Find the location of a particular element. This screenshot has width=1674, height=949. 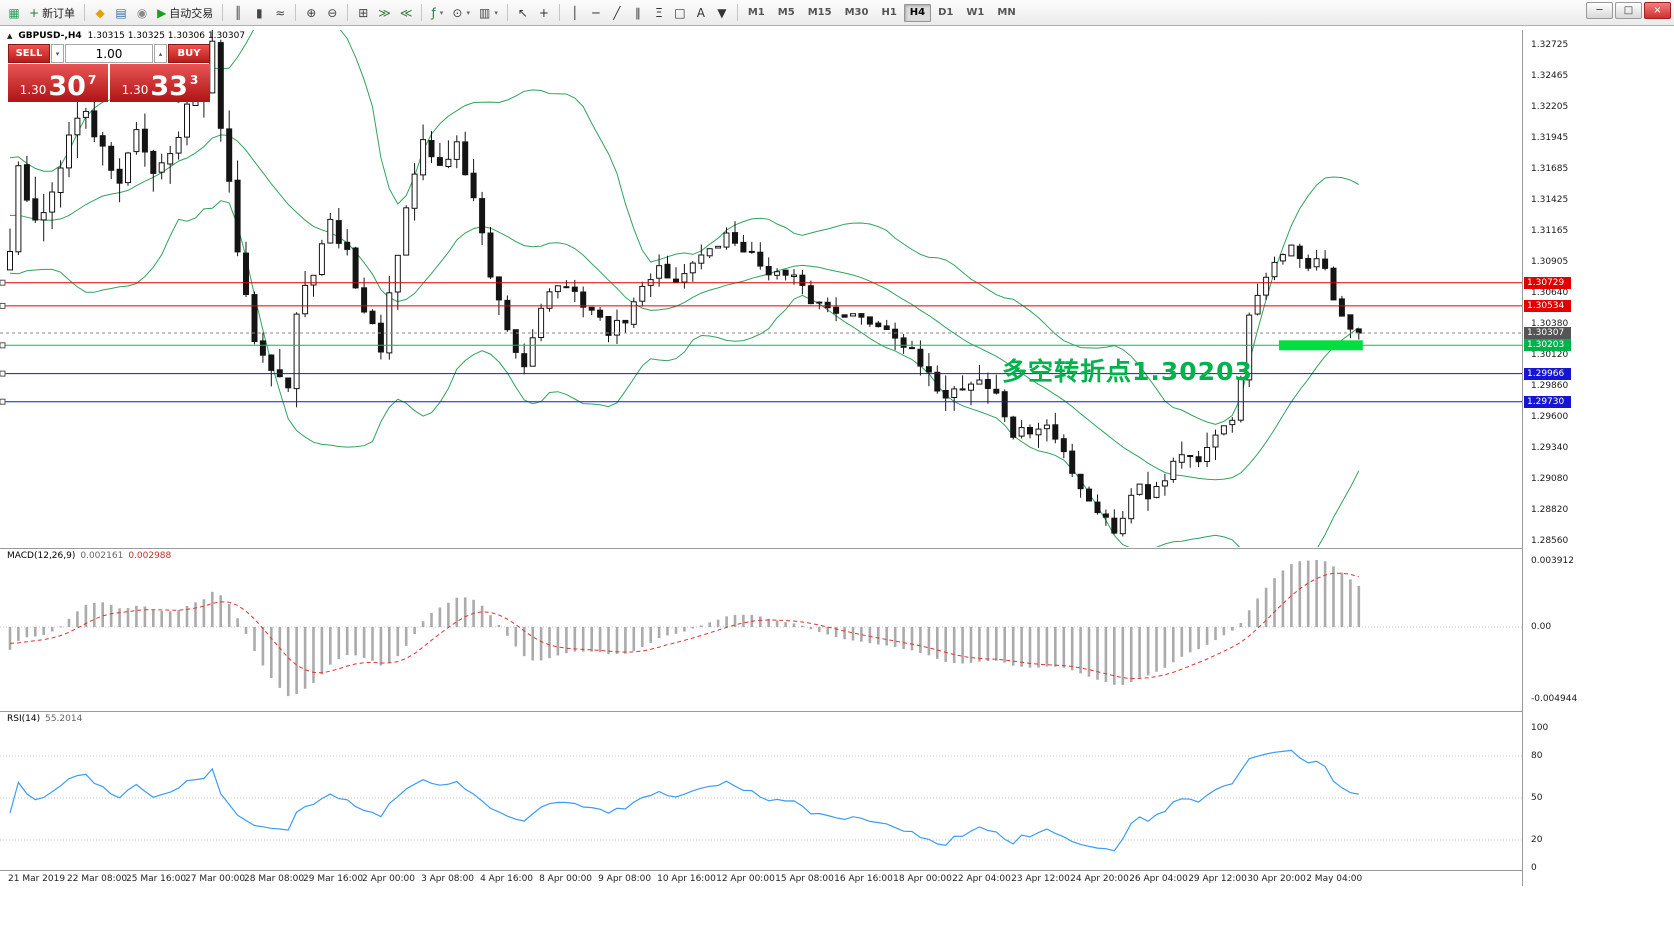

buy-price-box: 1.30 33 3 is located at coordinates (160, 83).